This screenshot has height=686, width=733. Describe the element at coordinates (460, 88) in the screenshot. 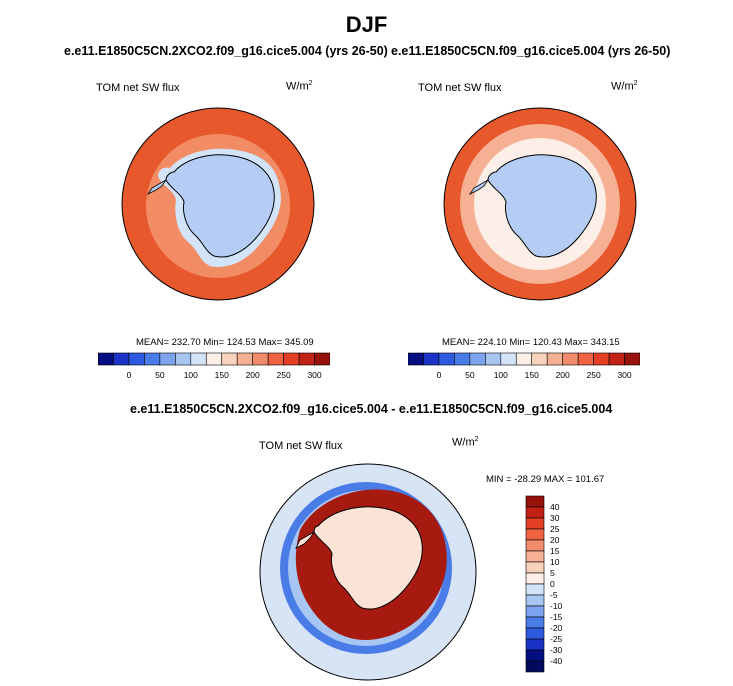

I see `right-variable-label: TOM net SW flux` at that location.